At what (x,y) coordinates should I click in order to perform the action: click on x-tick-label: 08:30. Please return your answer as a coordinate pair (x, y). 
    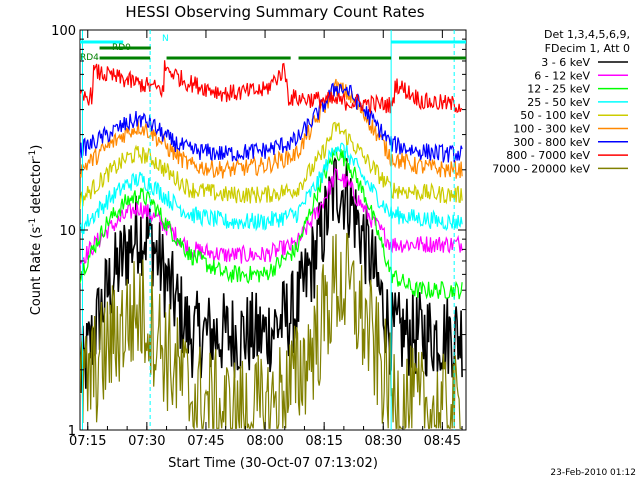
    Looking at the image, I should click on (383, 441).